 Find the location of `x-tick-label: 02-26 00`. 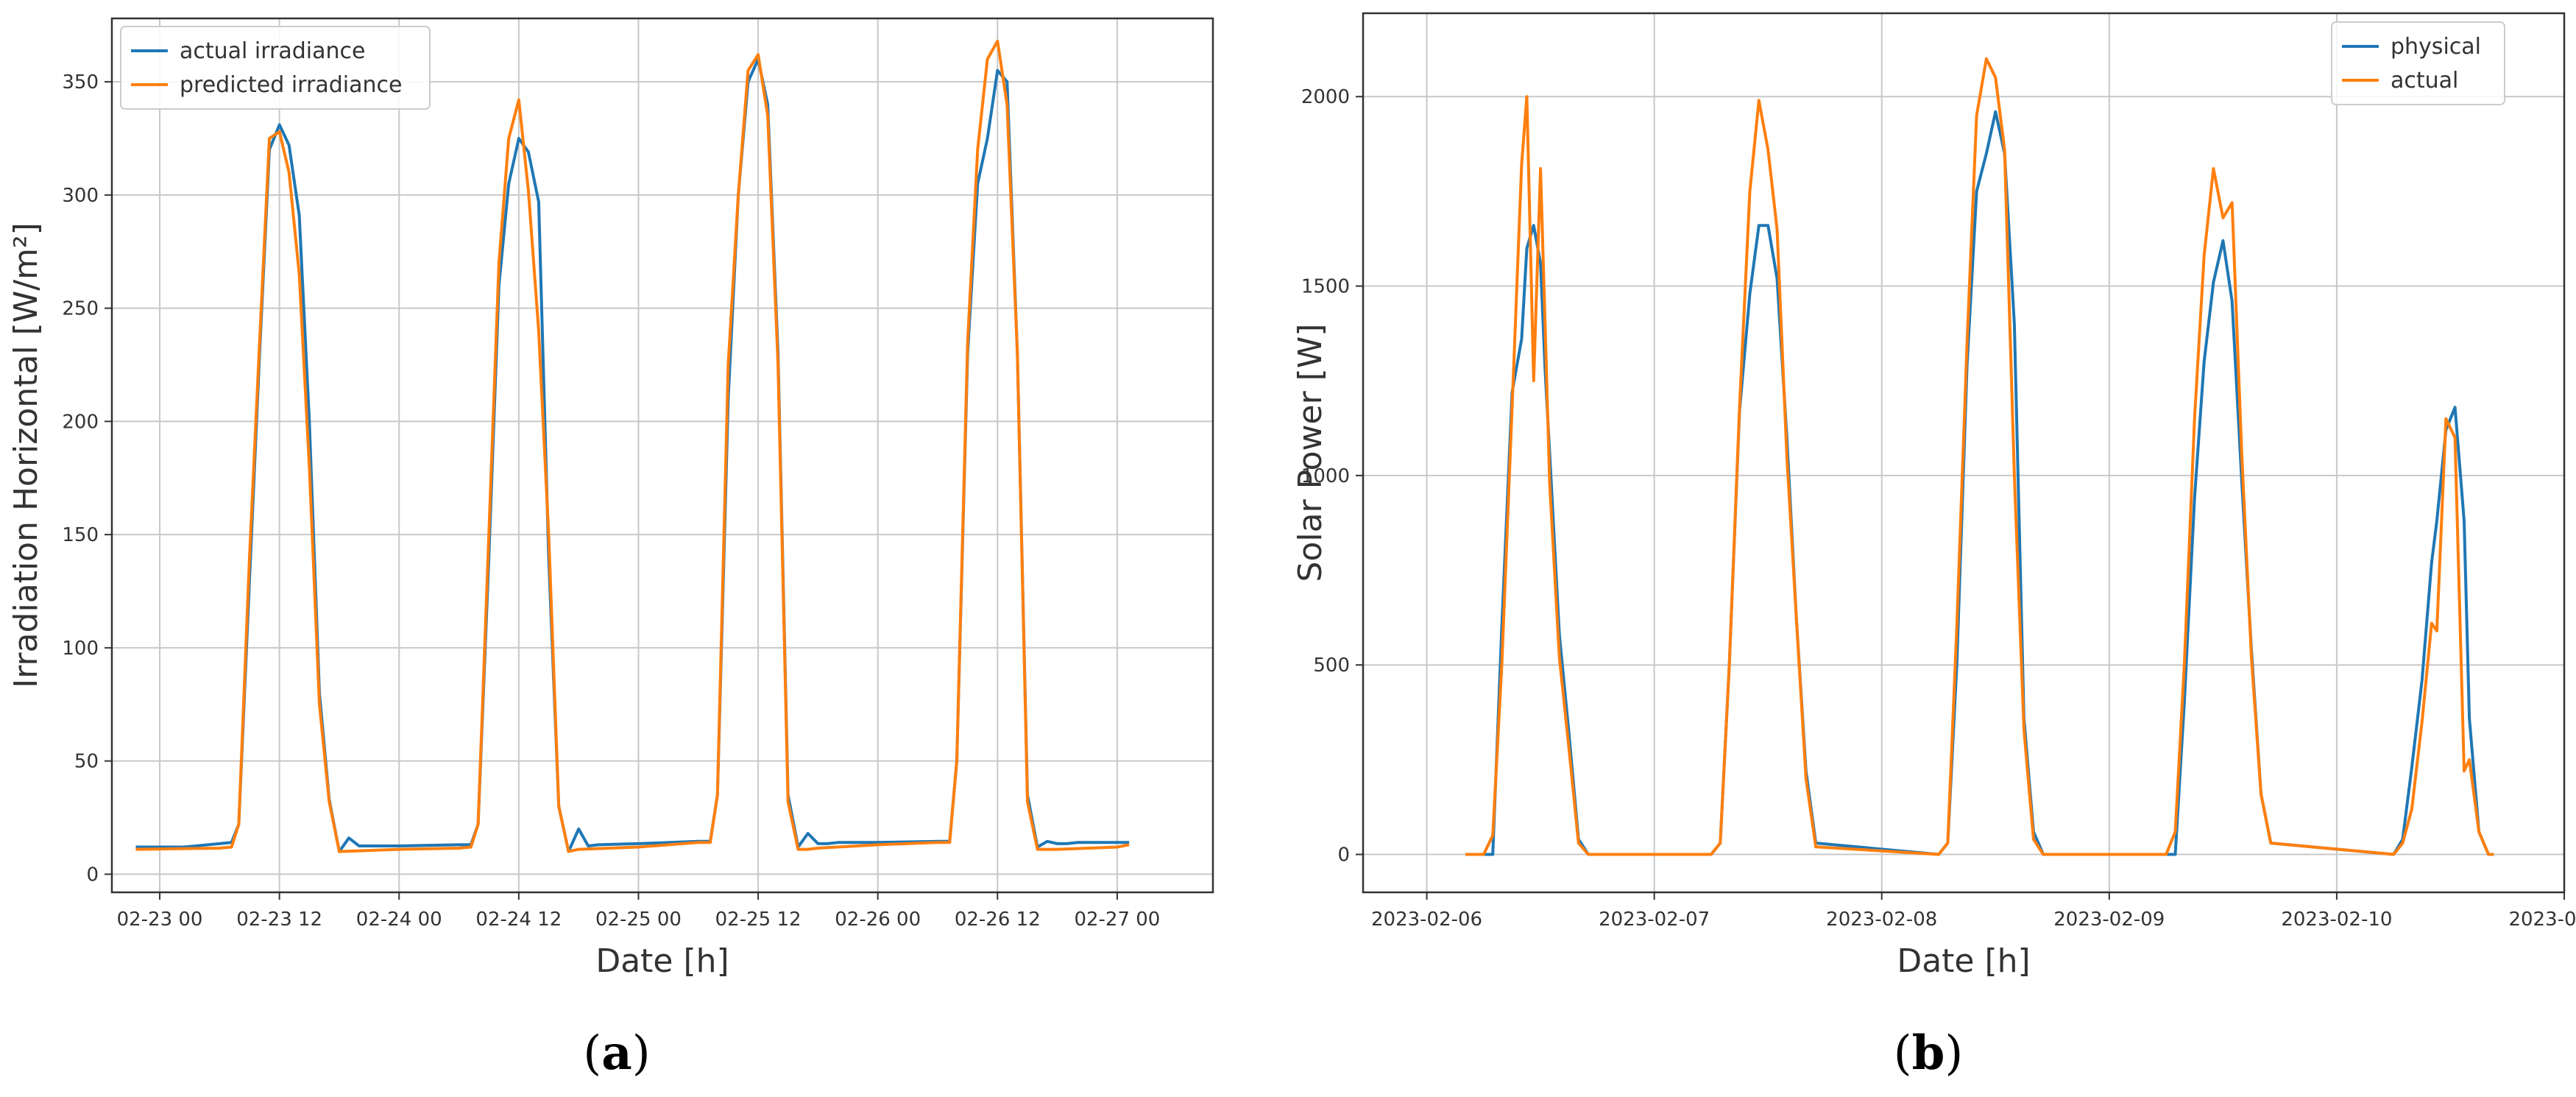

x-tick-label: 02-26 00 is located at coordinates (878, 920).